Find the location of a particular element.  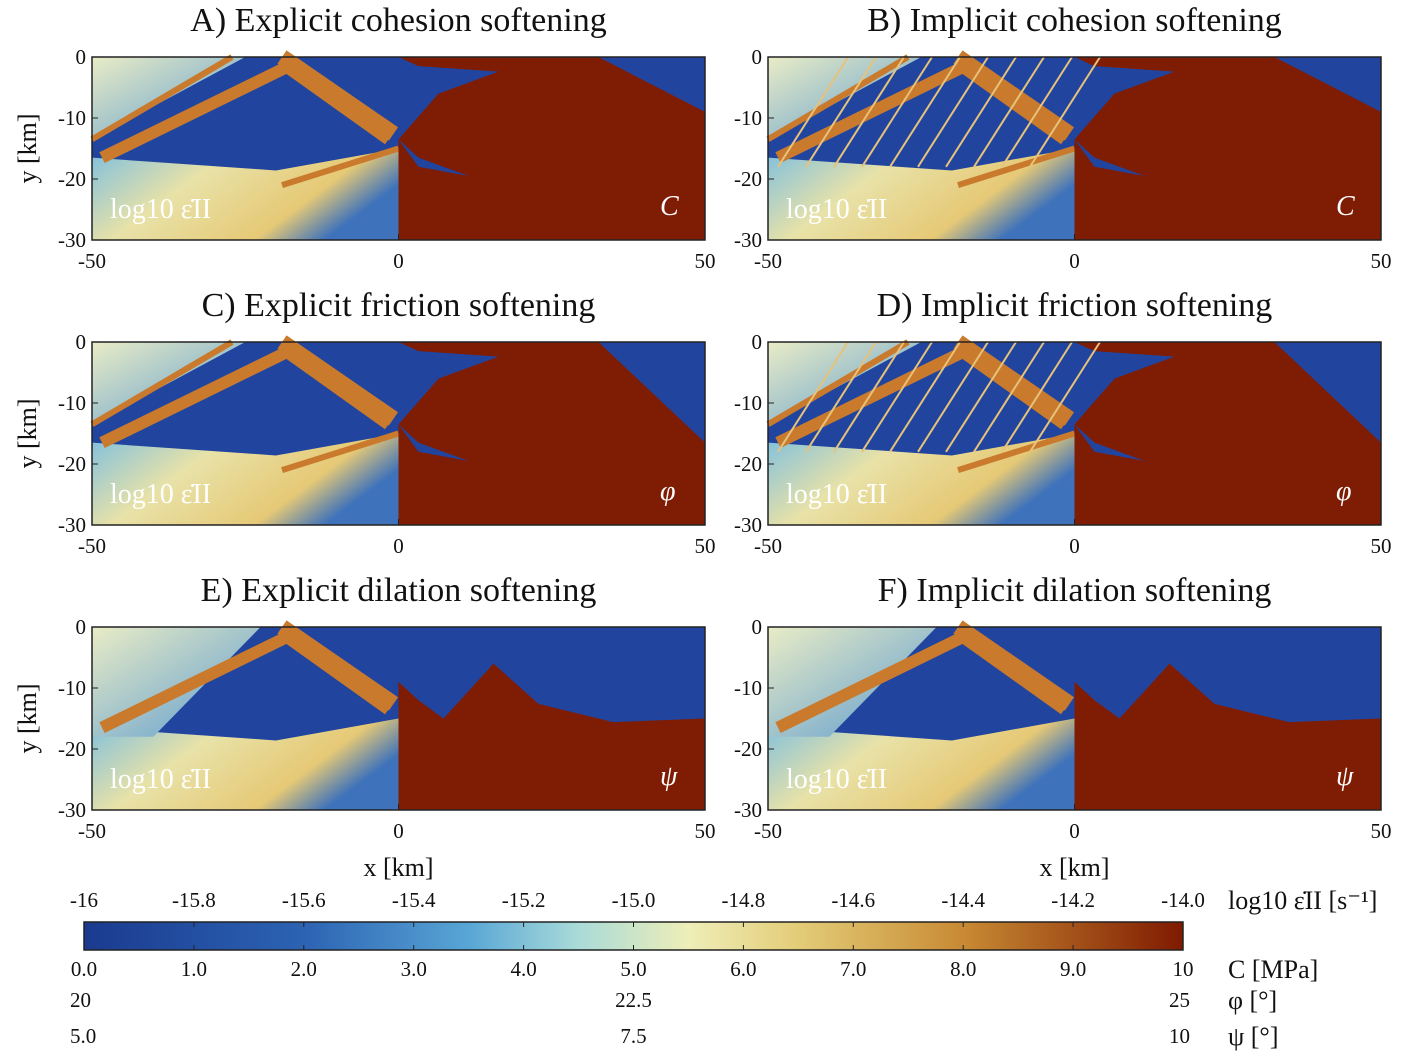

field-pale is located at coordinates (169, 383).